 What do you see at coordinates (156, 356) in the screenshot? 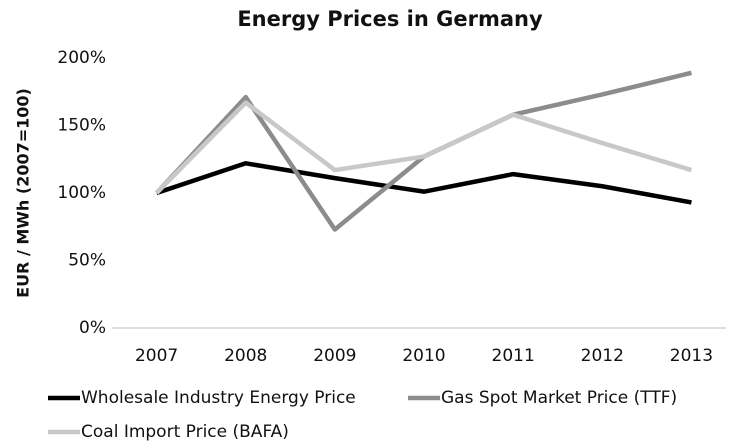
I see `x-tick-label: 2007` at bounding box center [156, 356].